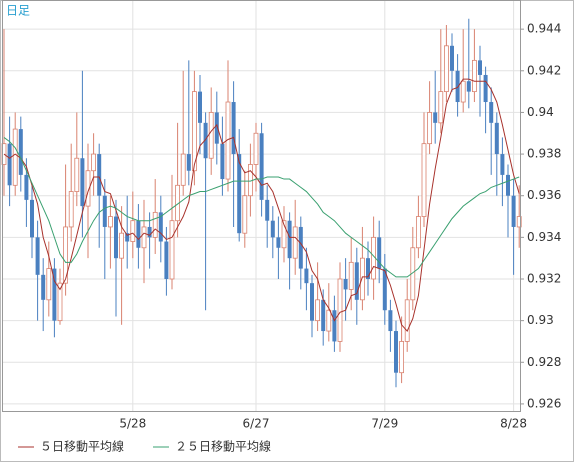 Image resolution: width=574 pixels, height=462 pixels. What do you see at coordinates (544, 70) in the screenshot?
I see `y-tick-label: 0.942` at bounding box center [544, 70].